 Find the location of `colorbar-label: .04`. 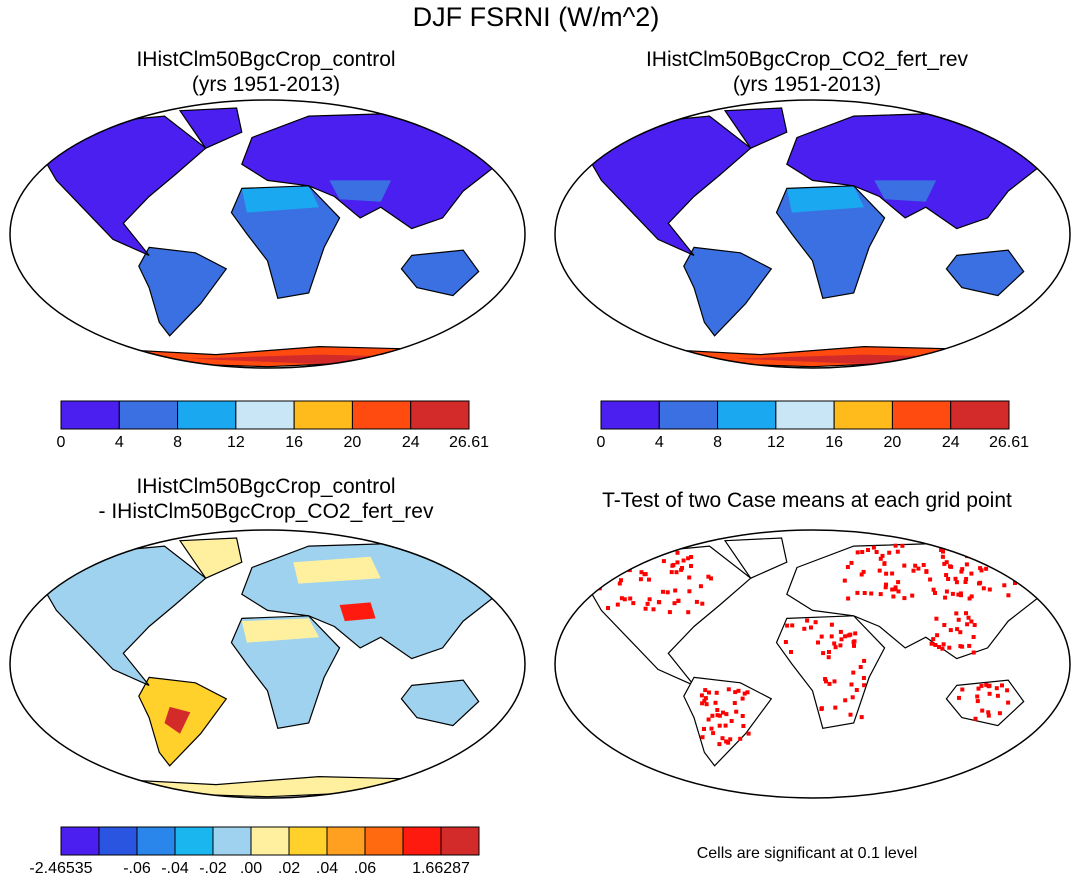

colorbar-label: .04 is located at coordinates (327, 867).